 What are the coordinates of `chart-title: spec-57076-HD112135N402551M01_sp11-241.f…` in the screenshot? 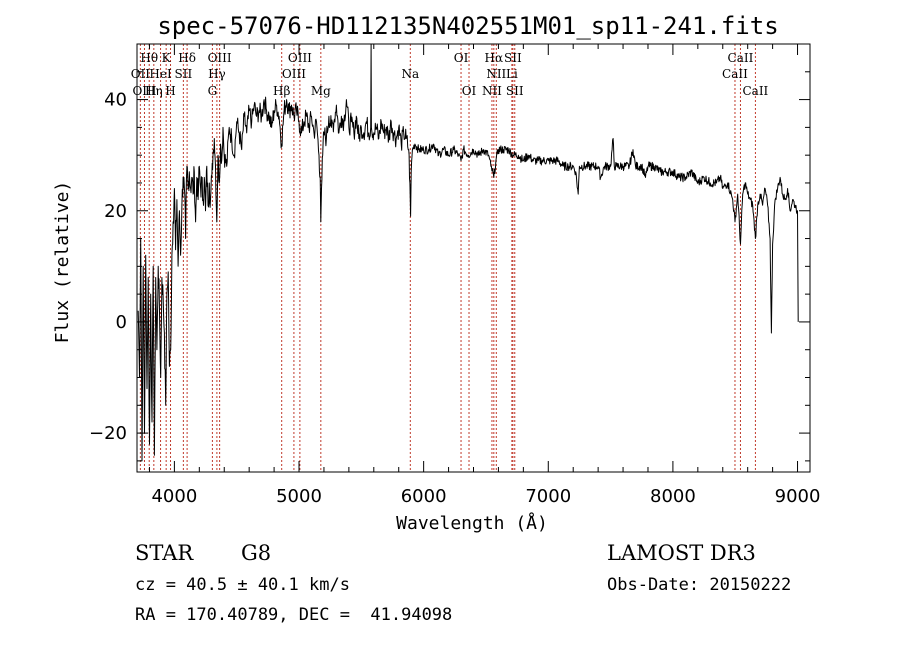 It's located at (467, 26).